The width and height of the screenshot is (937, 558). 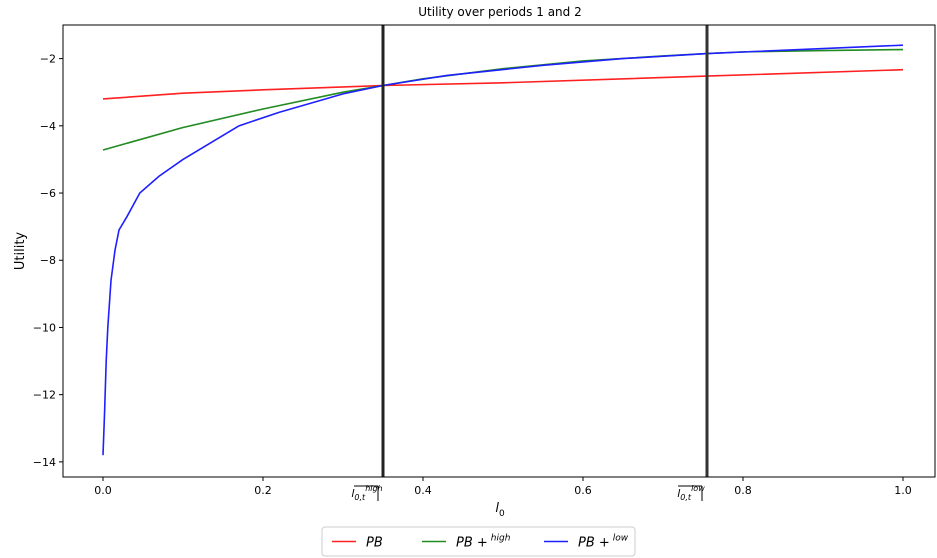 What do you see at coordinates (44, 462) in the screenshot?
I see `y-tick-label: −14` at bounding box center [44, 462].